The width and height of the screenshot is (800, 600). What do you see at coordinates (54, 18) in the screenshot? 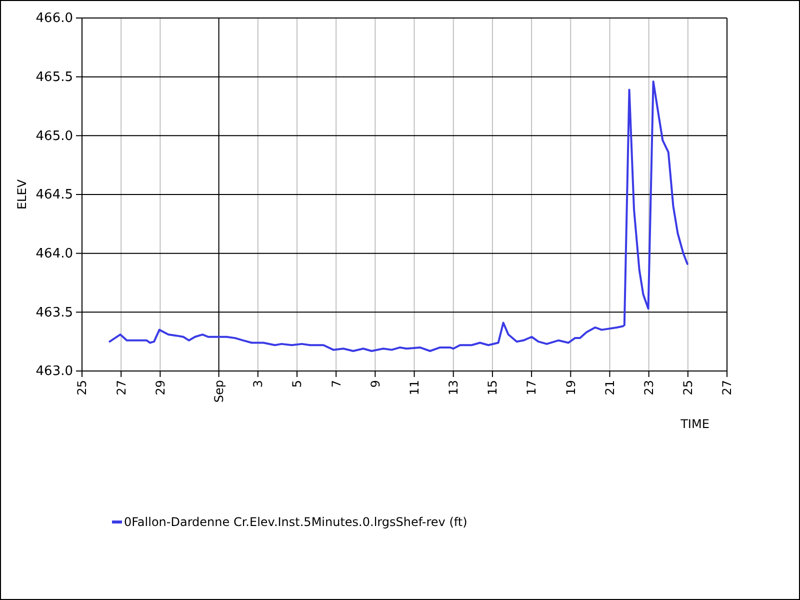
I see `y-tick-label: 466.0` at bounding box center [54, 18].